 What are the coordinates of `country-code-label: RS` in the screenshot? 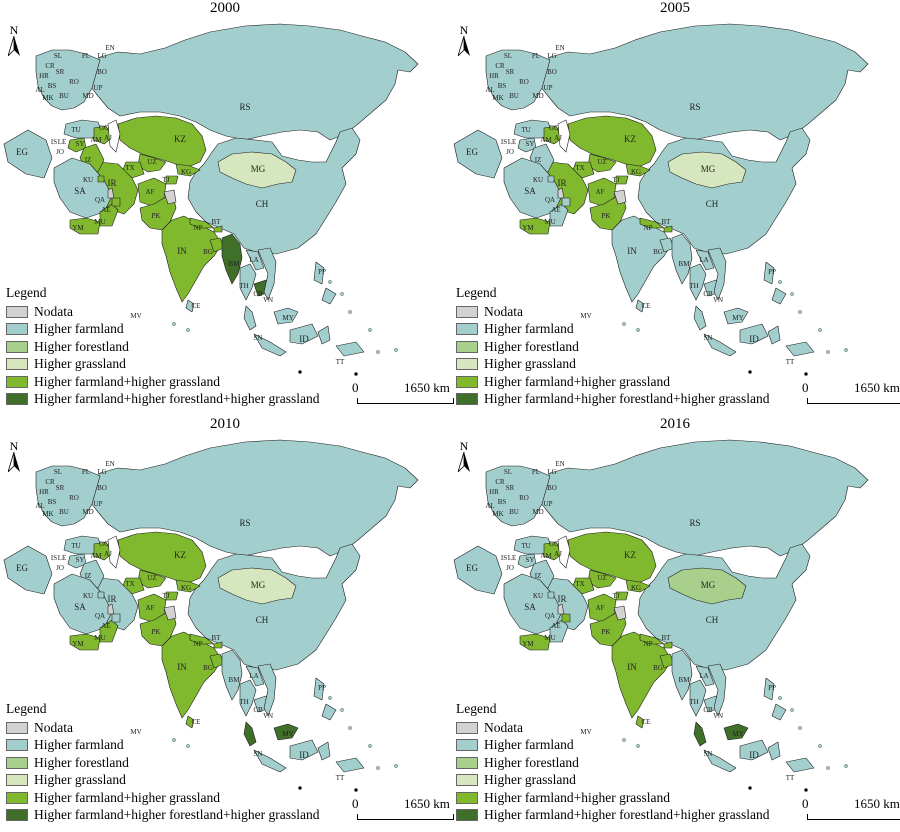 It's located at (244, 523).